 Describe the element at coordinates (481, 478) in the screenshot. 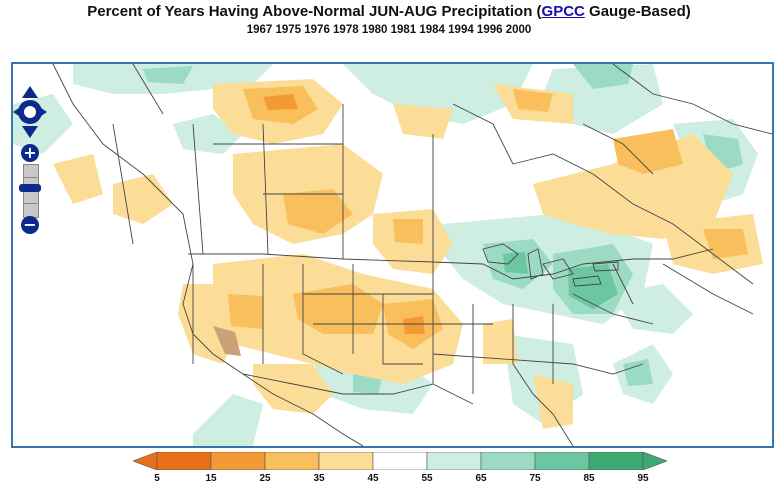

I see `legend-label: 65` at that location.